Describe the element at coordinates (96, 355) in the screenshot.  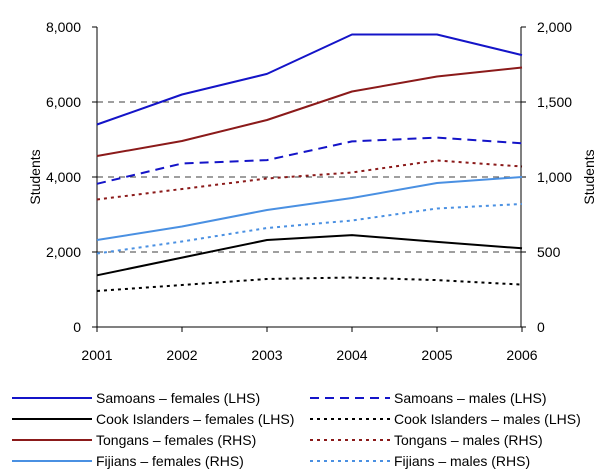
I see `x-tick-label: 2001` at that location.